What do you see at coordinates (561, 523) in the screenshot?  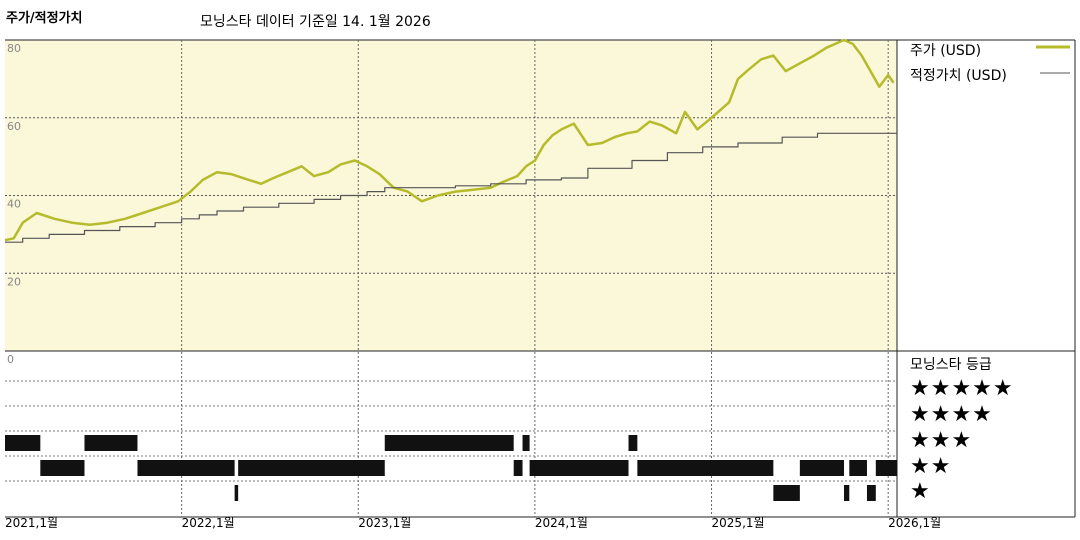 I see `x-tick-label: 2024,1월` at bounding box center [561, 523].